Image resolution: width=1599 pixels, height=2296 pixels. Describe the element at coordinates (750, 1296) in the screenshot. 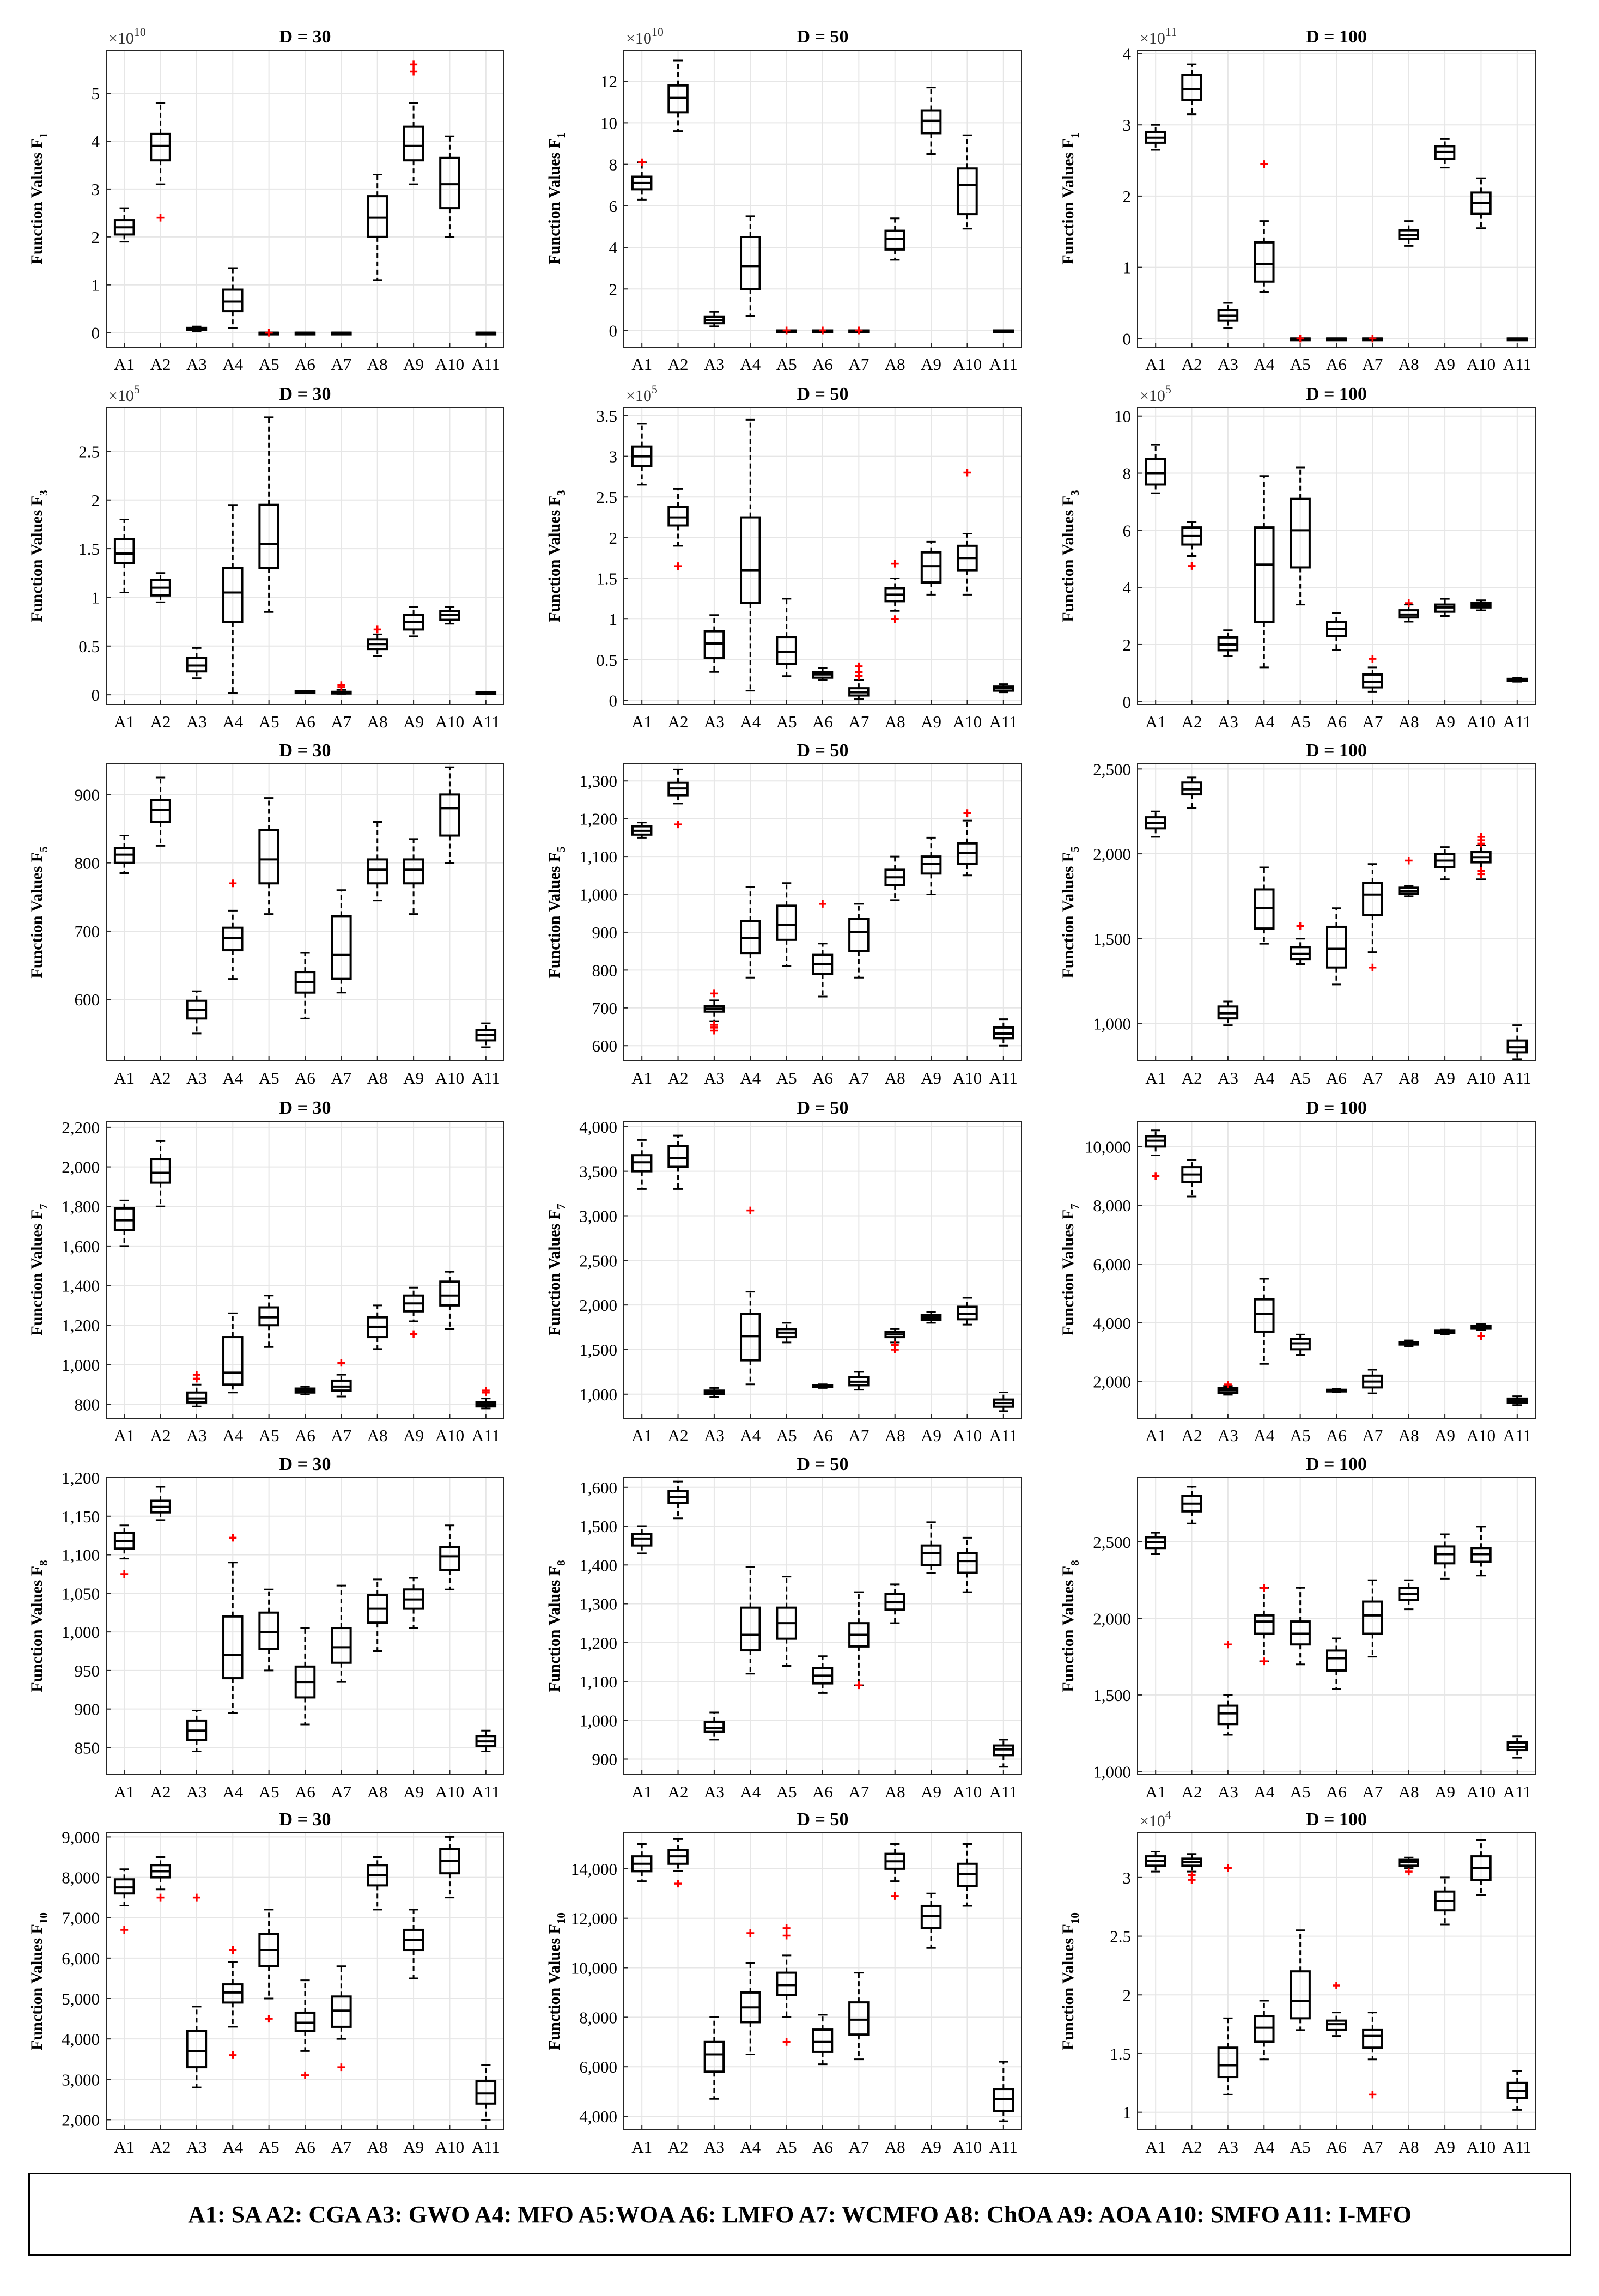

I see `box-A4` at that location.